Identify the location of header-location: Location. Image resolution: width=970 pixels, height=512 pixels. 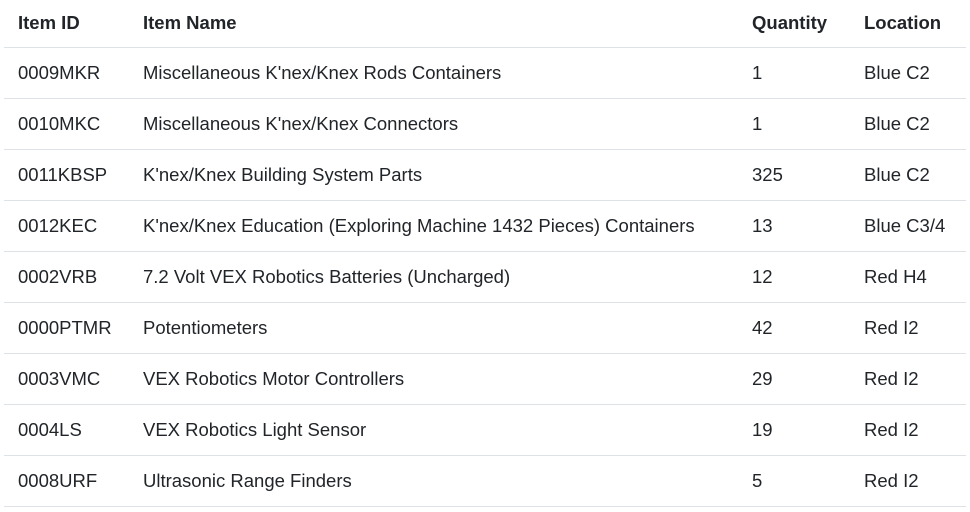
(908, 24).